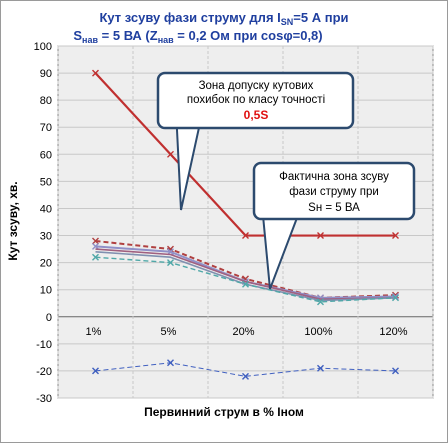 The height and width of the screenshot is (443, 448). What do you see at coordinates (43, 223) in the screenshot?
I see `y-tick-labels: -30 -20 -10 0 10 20 30 40 50 60 70 80 90 100` at bounding box center [43, 223].